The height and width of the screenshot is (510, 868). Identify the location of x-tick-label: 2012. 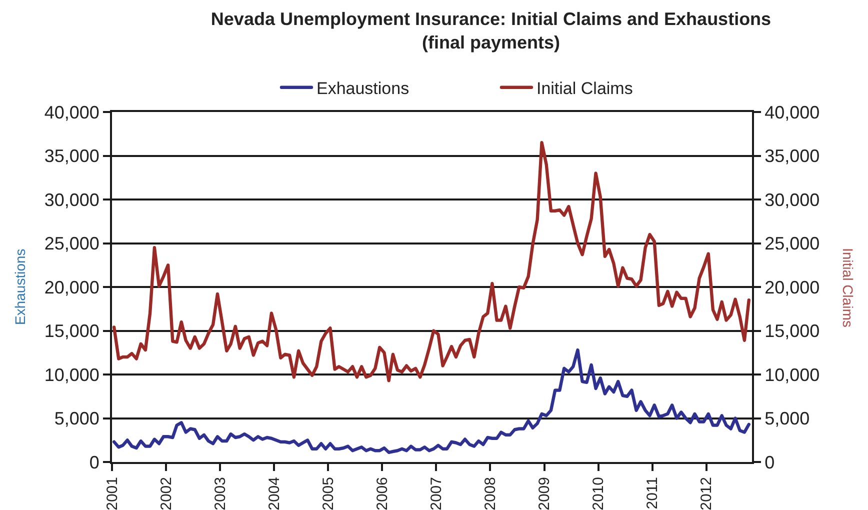
(707, 493).